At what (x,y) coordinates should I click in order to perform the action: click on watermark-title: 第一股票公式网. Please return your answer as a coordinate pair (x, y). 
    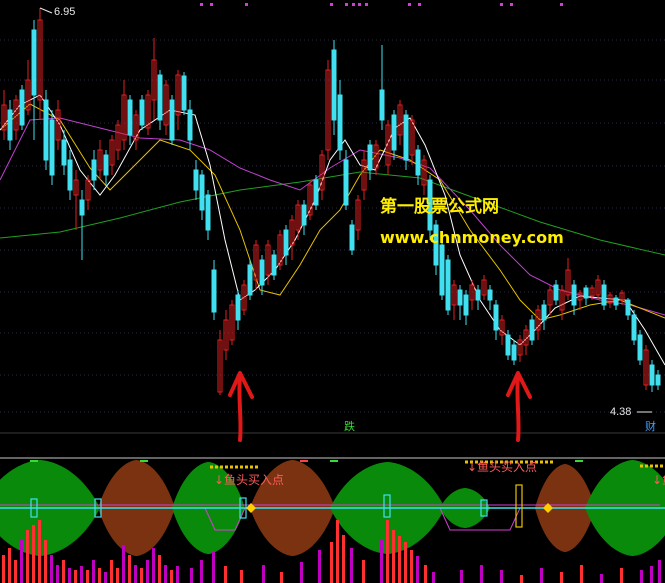
    Looking at the image, I should click on (439, 207).